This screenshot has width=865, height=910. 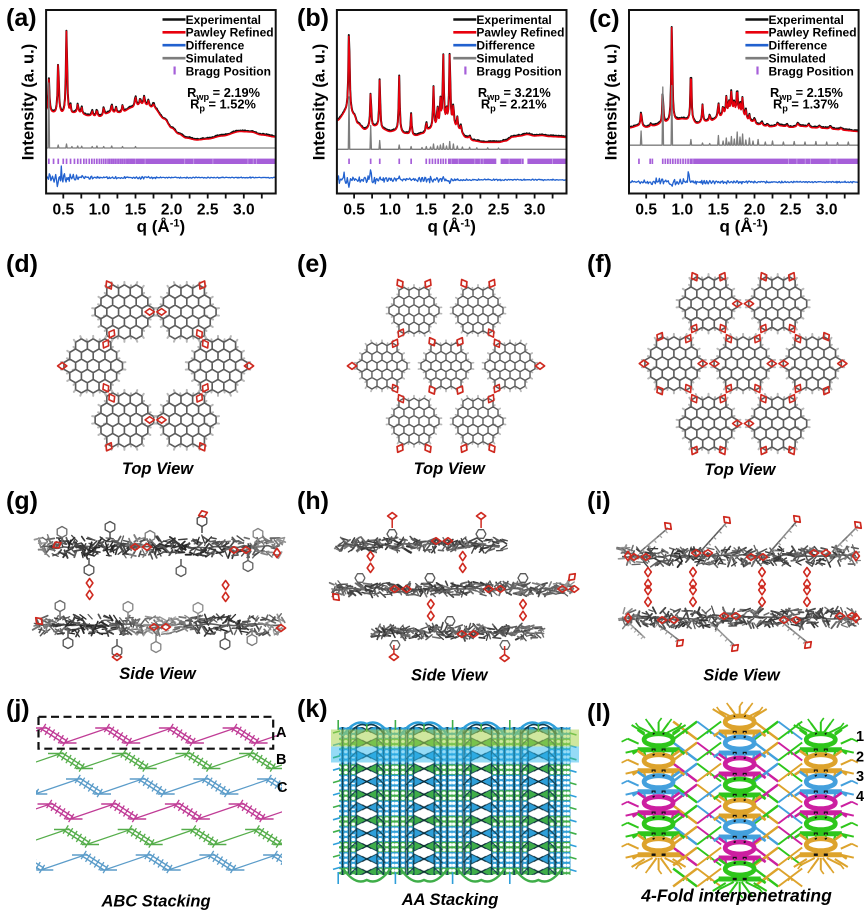 I want to click on svg-text: (h), so click(x=313, y=501).